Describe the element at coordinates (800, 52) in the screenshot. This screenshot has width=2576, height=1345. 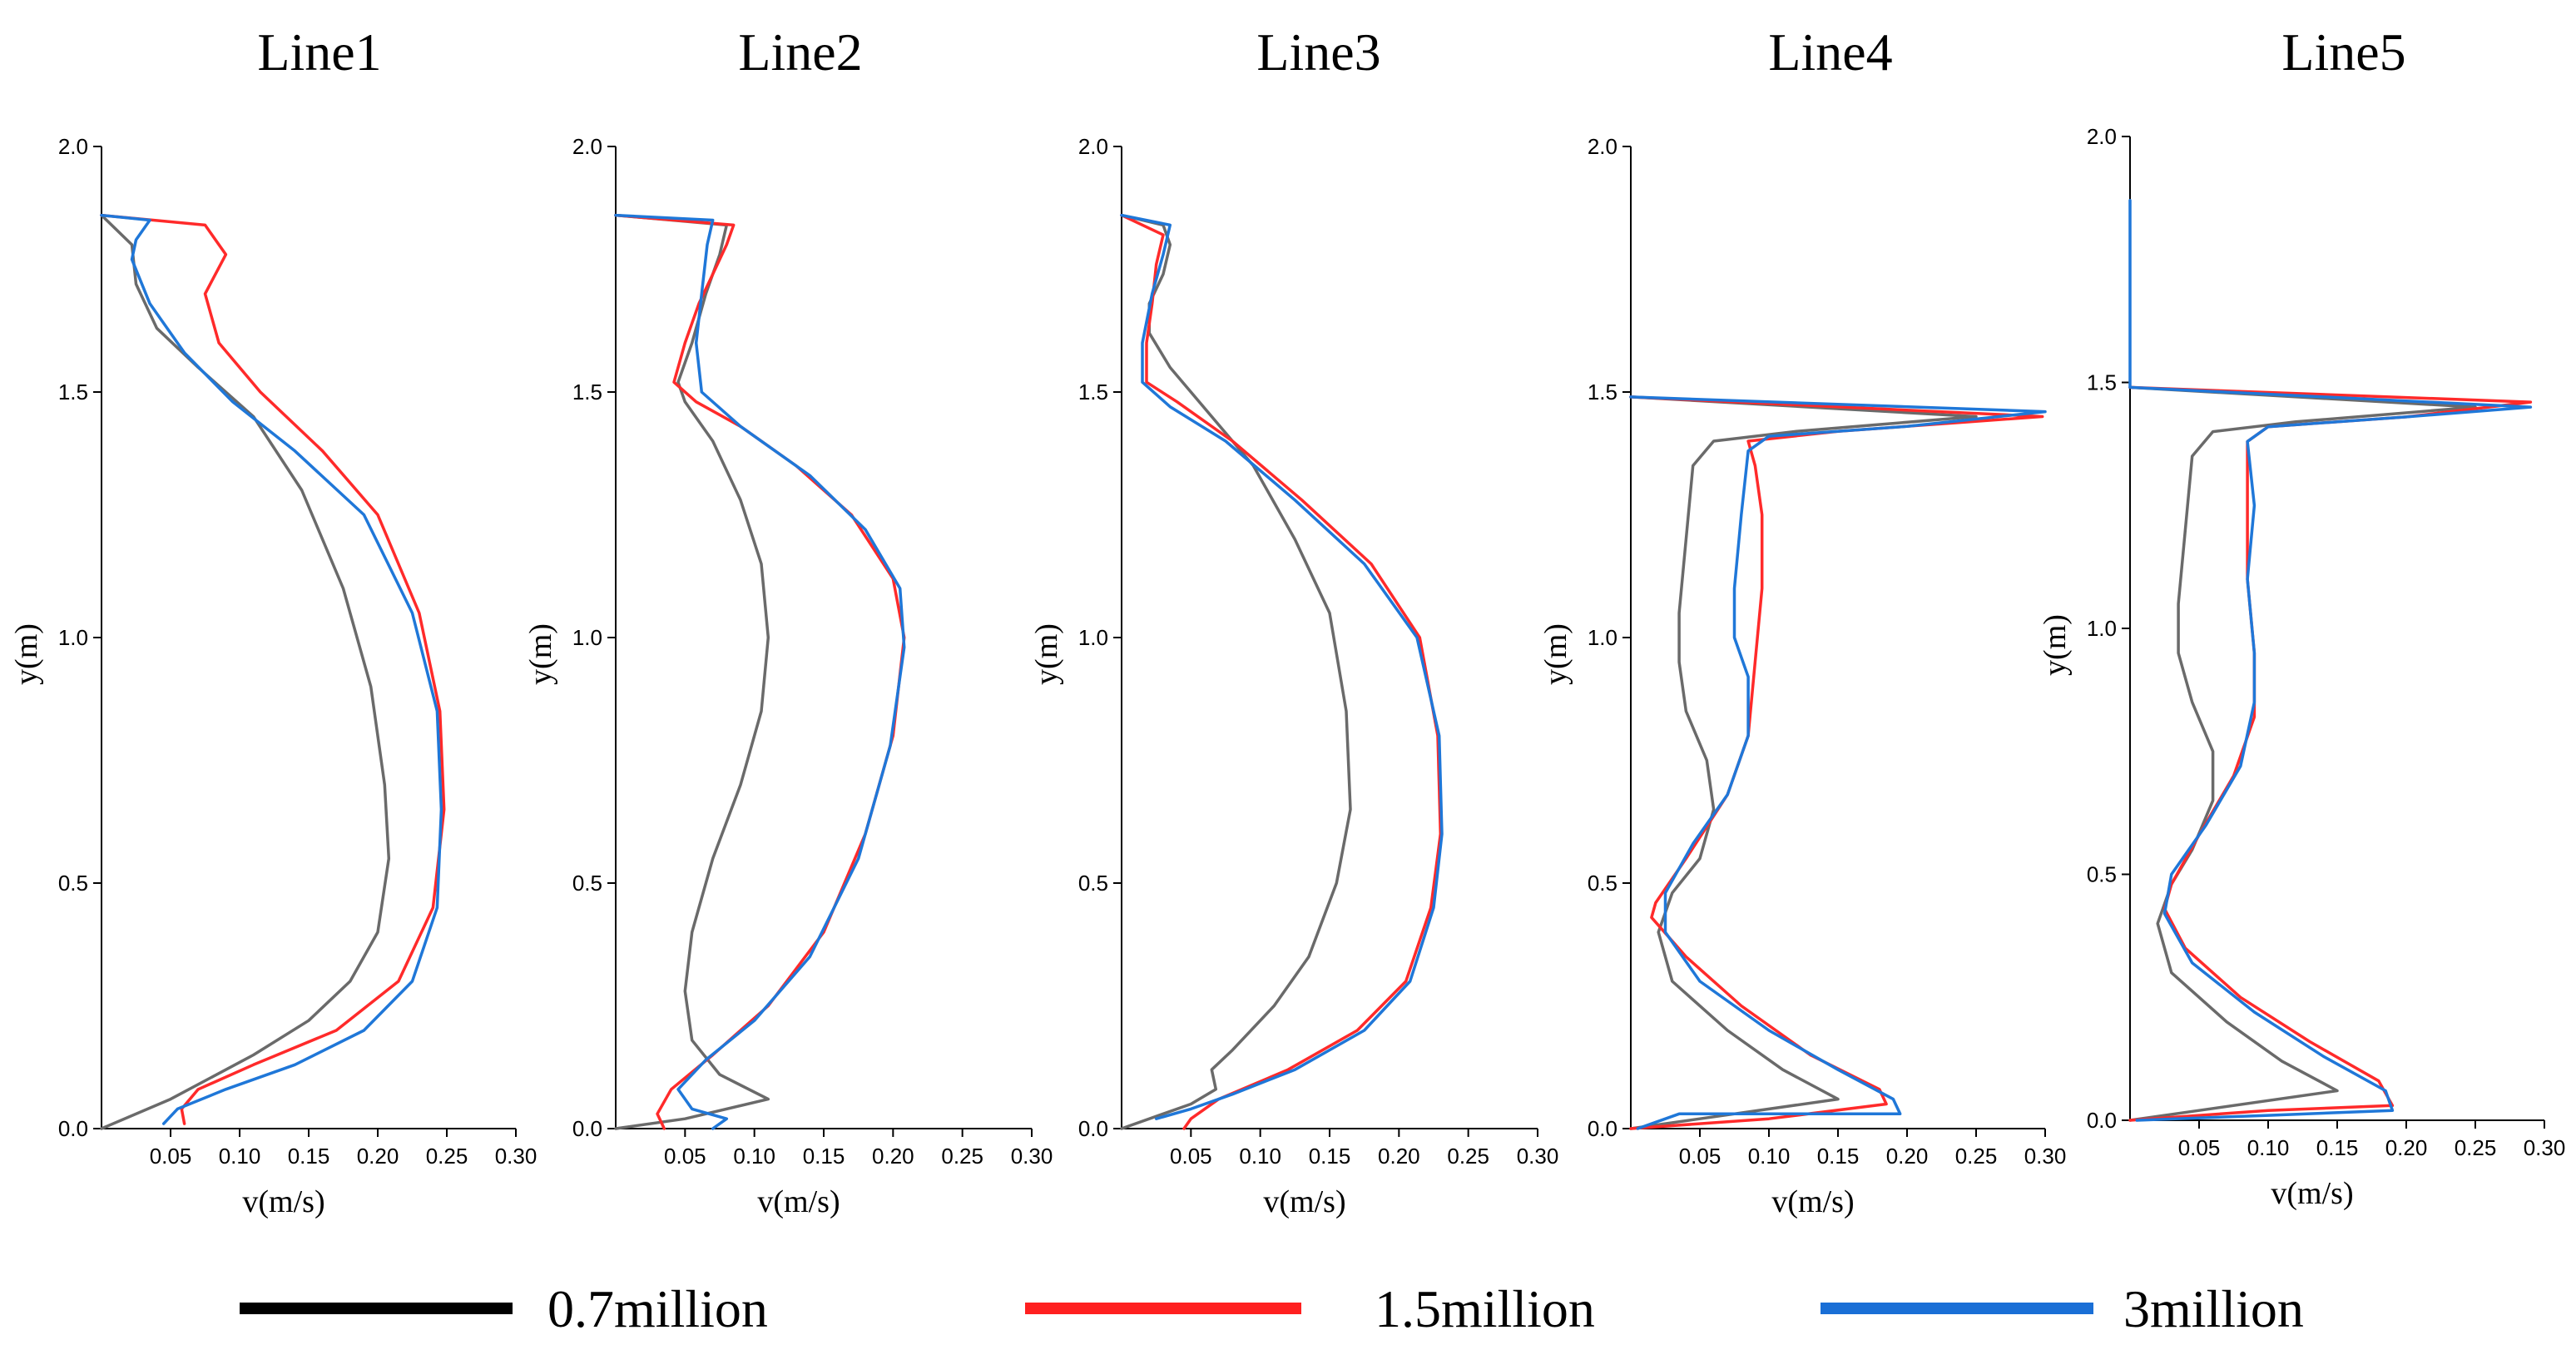
I see `panel-title: Line2` at that location.